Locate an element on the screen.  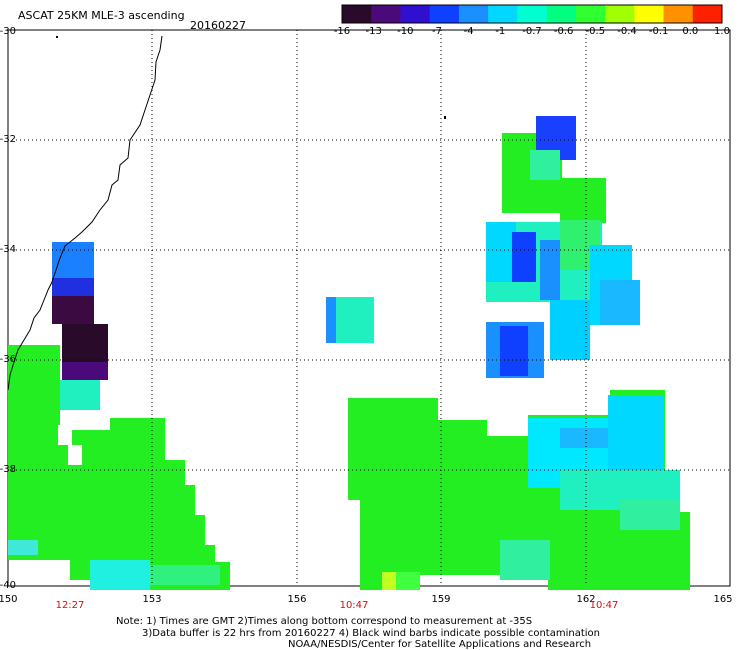
lat-label: -38 is located at coordinates (8, 469).